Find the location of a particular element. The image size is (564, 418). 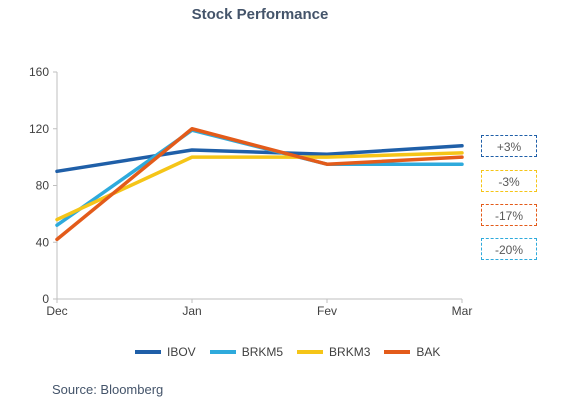

legend-label: BRKM5 is located at coordinates (262, 352).